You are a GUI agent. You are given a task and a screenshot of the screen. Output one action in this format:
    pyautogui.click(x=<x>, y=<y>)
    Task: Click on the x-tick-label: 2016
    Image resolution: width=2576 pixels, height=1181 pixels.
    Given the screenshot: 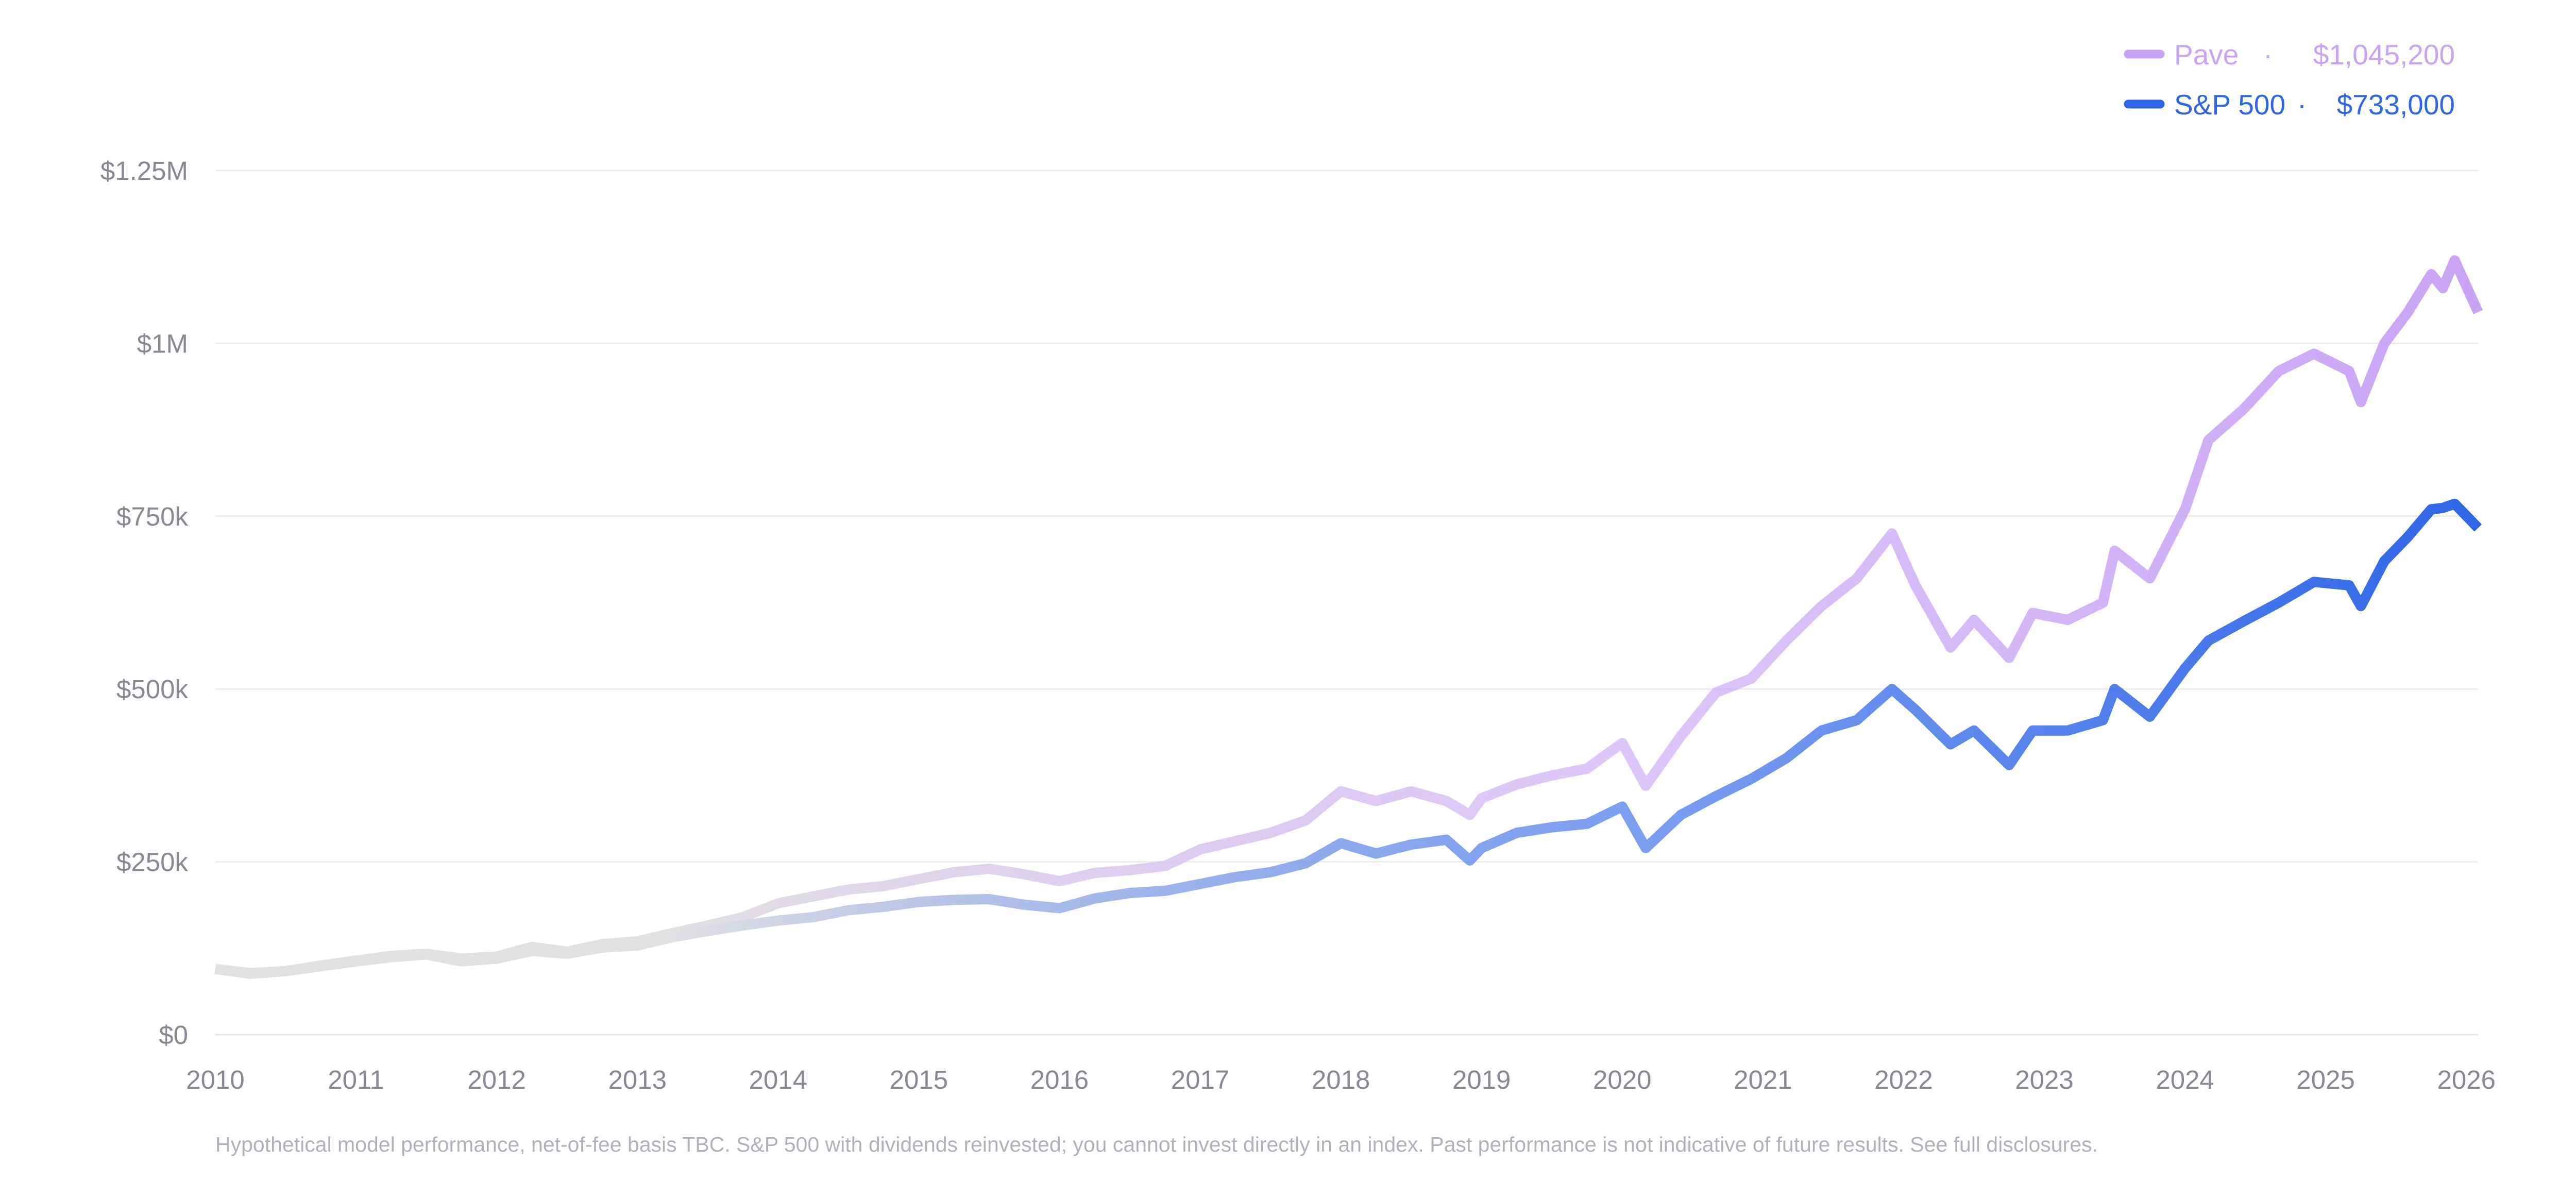 What is the action you would take?
    pyautogui.click(x=1059, y=1079)
    